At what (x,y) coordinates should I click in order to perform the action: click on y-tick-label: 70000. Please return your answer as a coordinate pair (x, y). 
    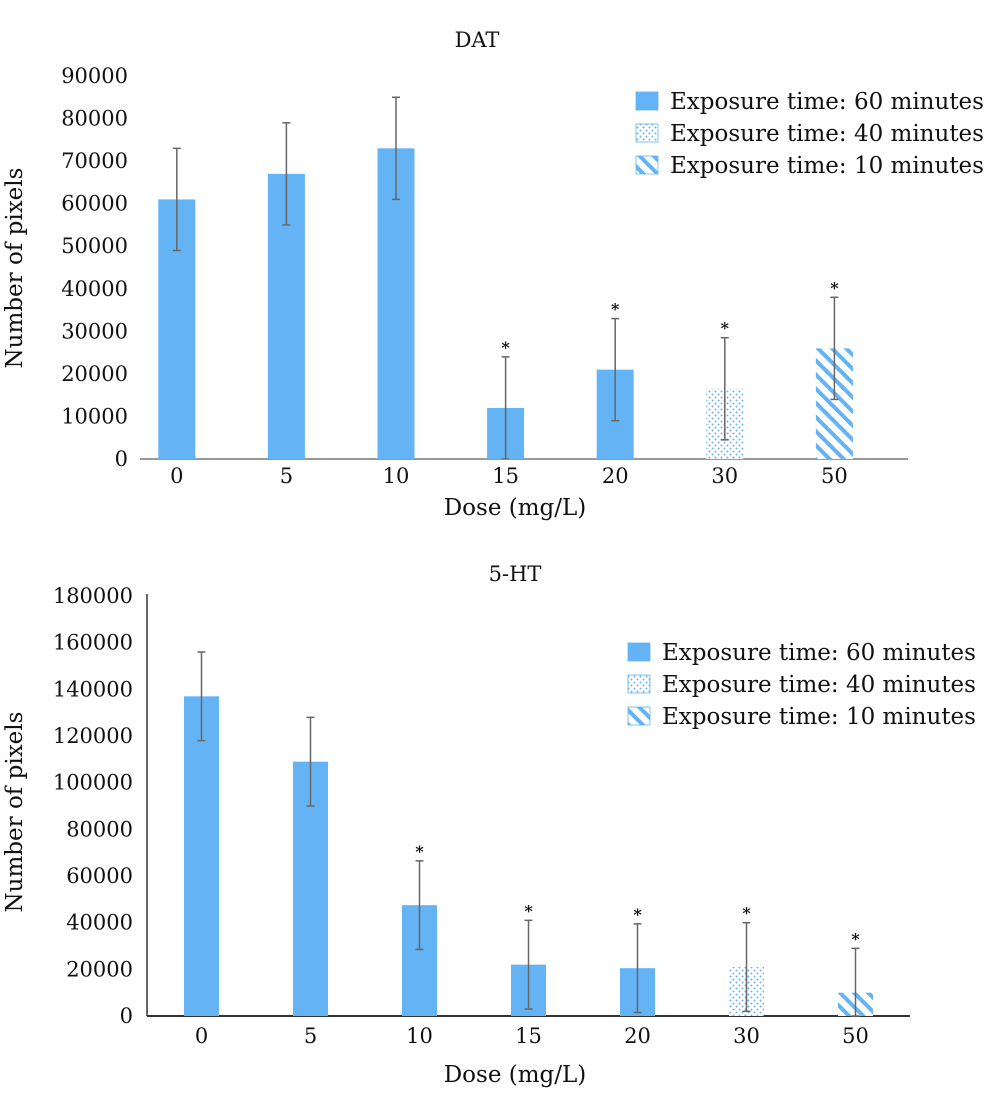
    Looking at the image, I should click on (94, 161).